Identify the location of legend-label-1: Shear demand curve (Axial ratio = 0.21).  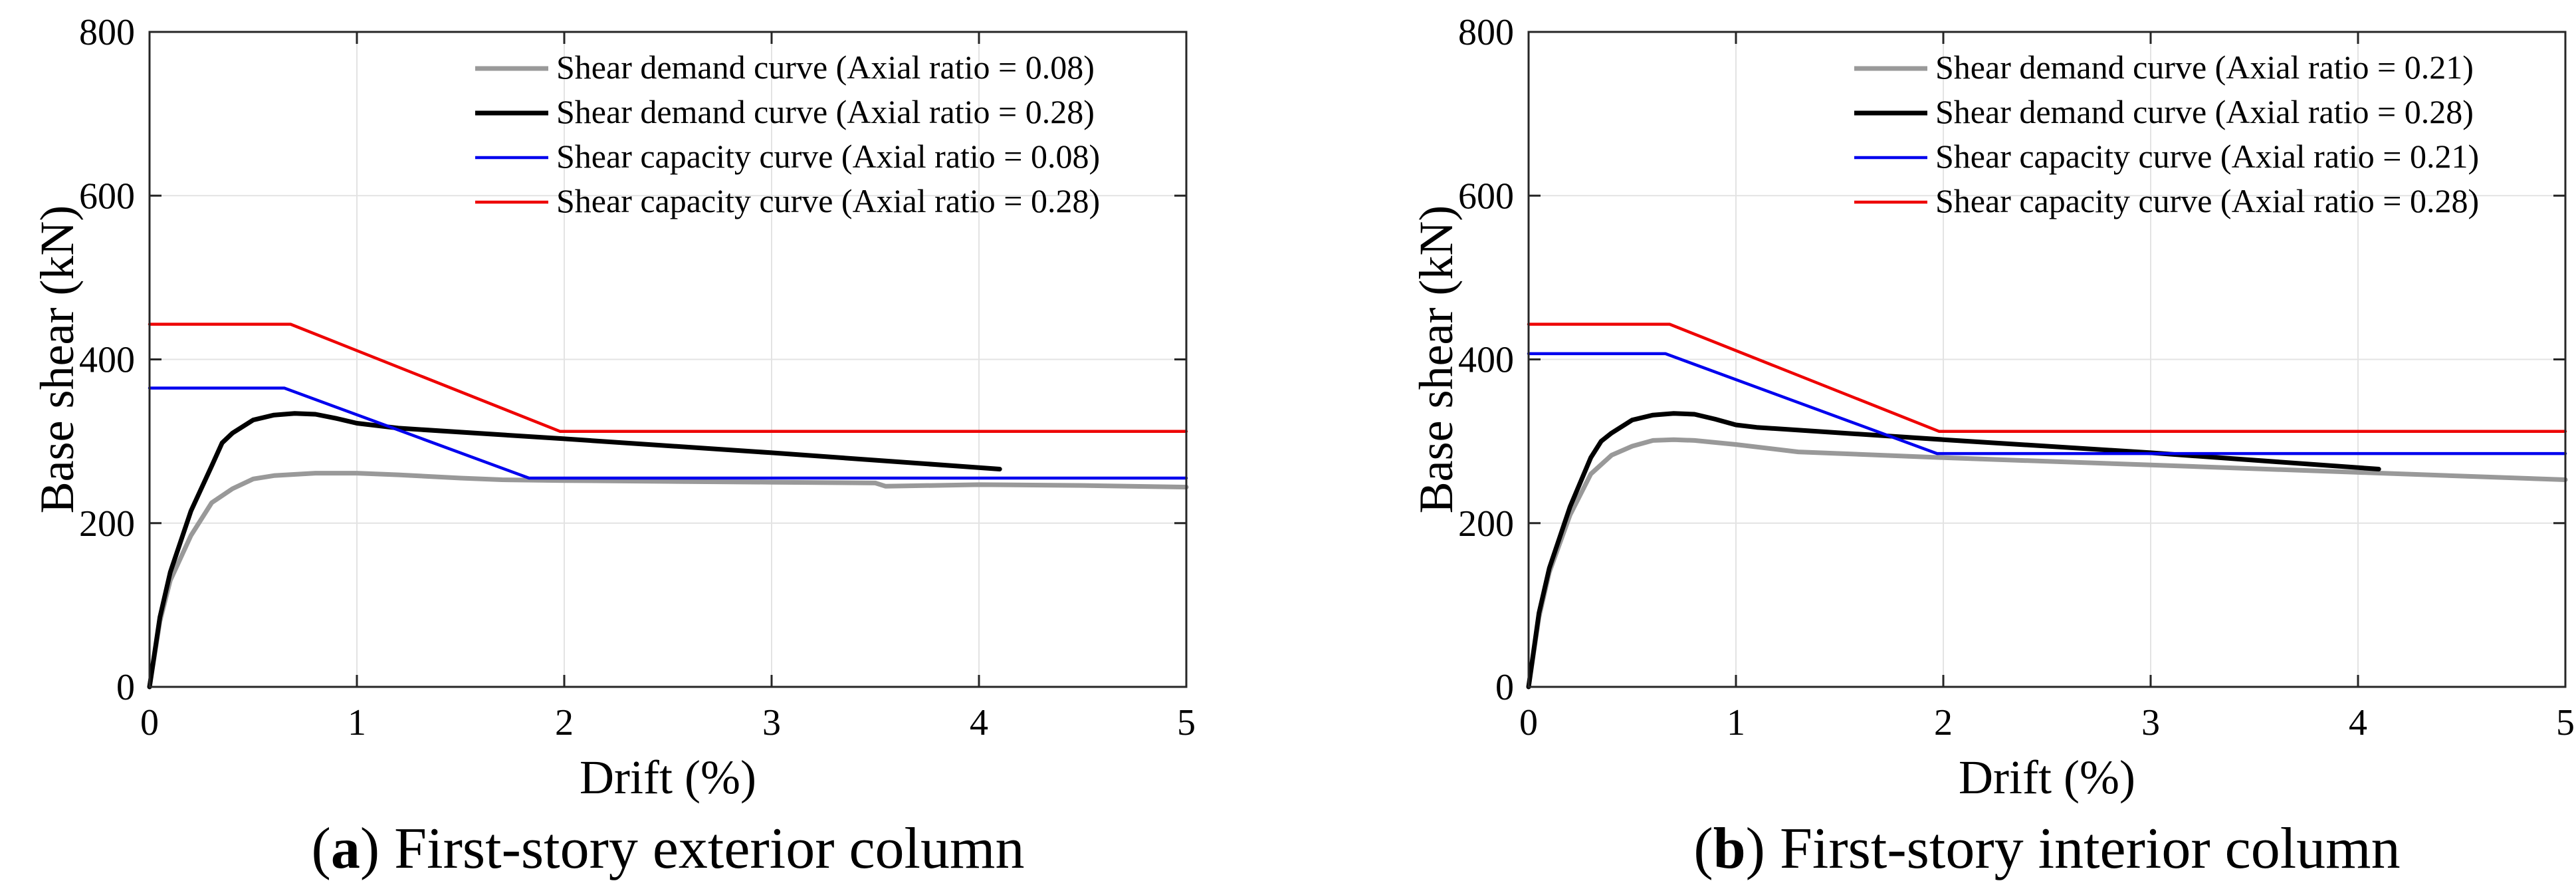
(2204, 67).